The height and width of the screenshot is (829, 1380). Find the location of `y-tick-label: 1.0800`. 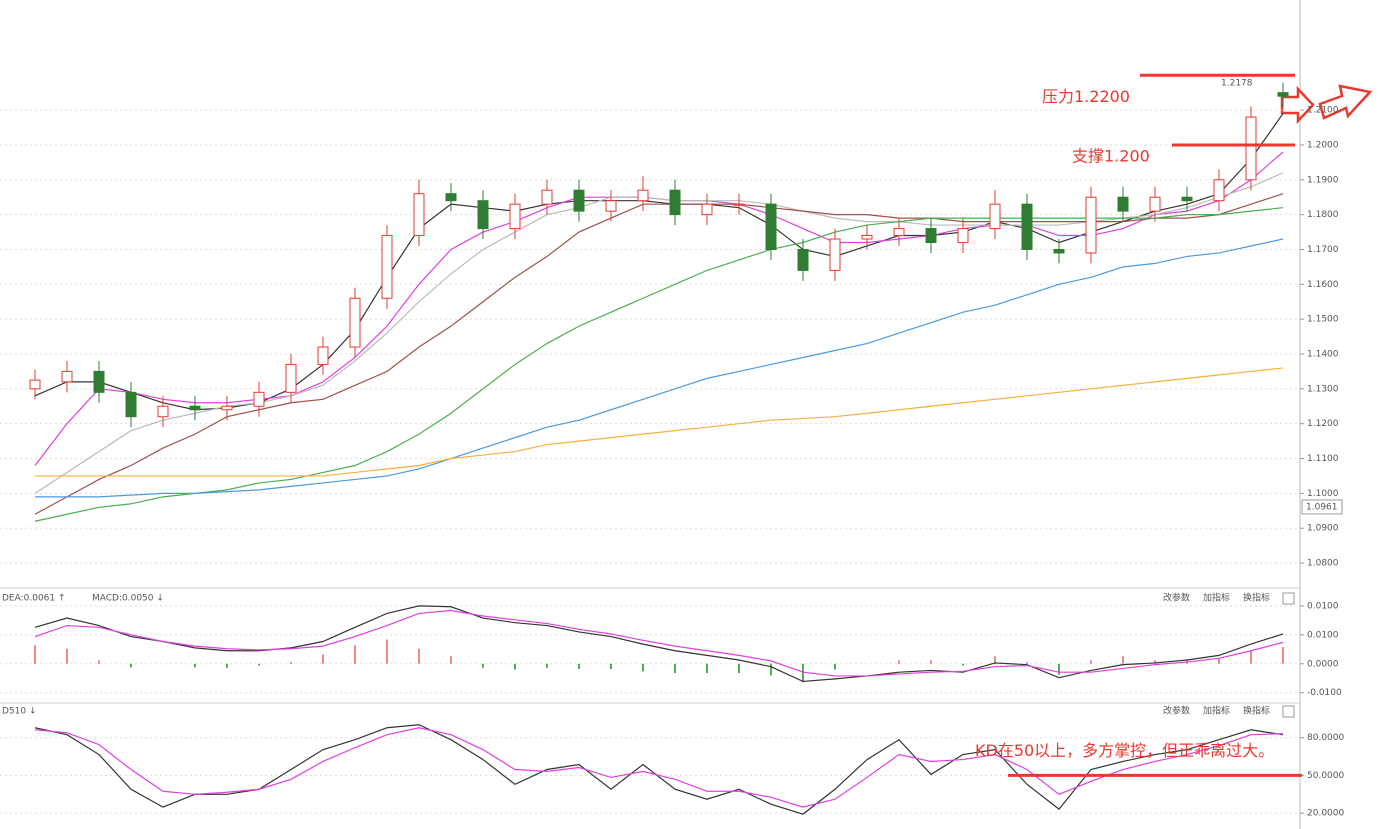

y-tick-label: 1.0800 is located at coordinates (1323, 564).